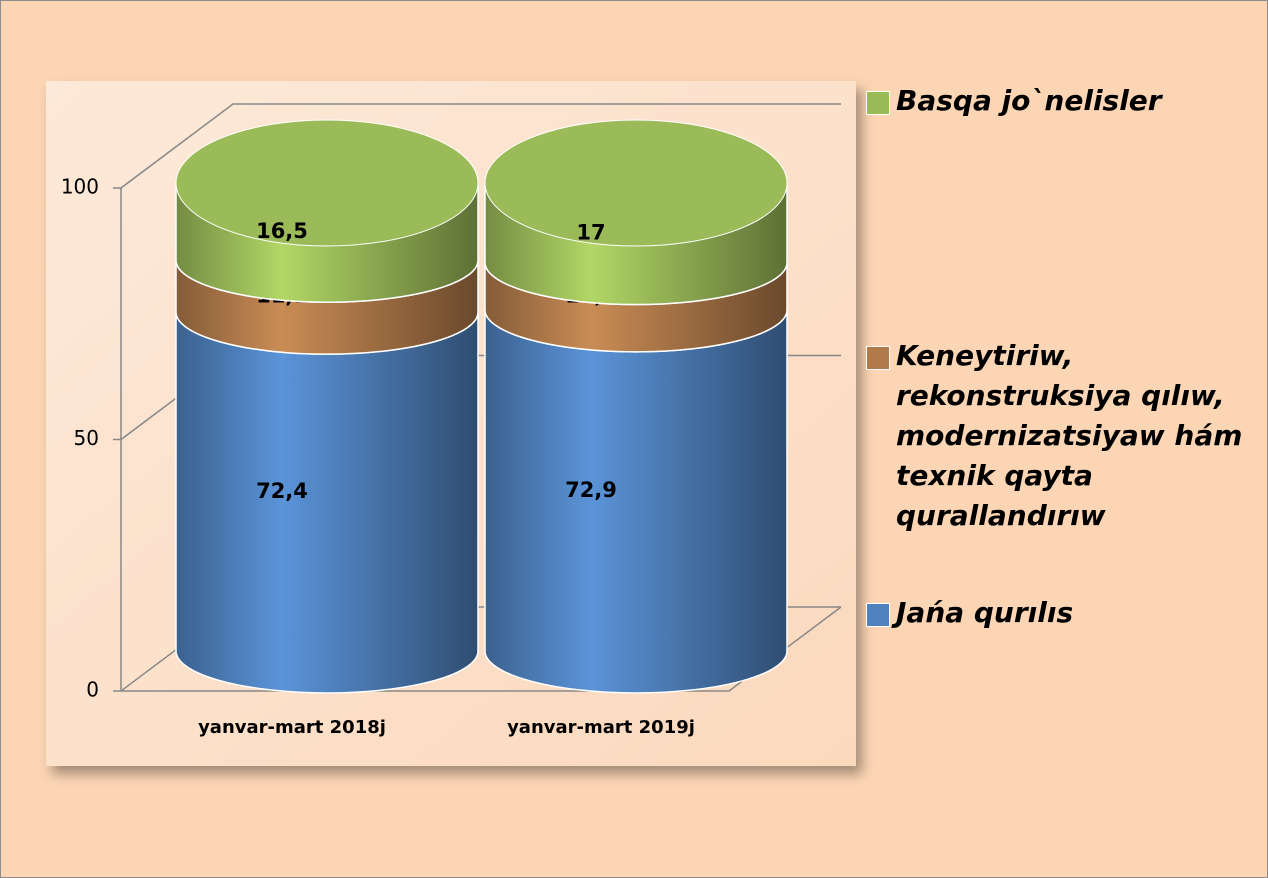  I want to click on legend-item: Basqa jo`nelisler, so click(1063, 101).